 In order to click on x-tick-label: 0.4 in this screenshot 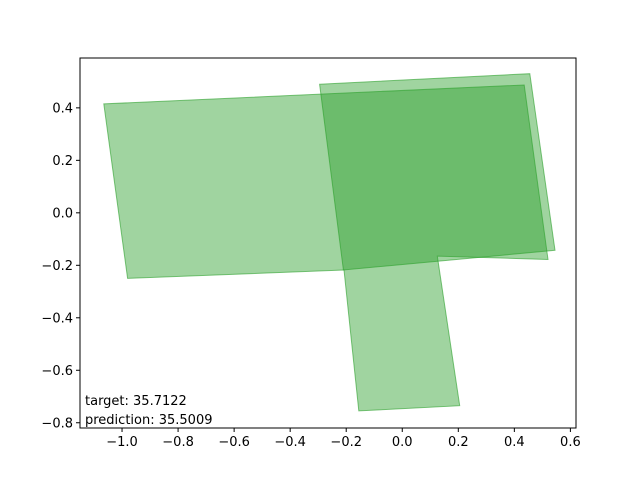, I will do `click(514, 442)`.